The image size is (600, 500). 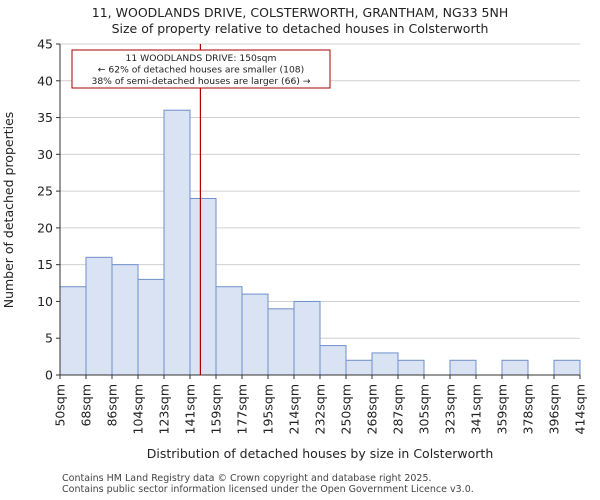 I want to click on x-tick-label: 123sqm, so click(x=164, y=409).